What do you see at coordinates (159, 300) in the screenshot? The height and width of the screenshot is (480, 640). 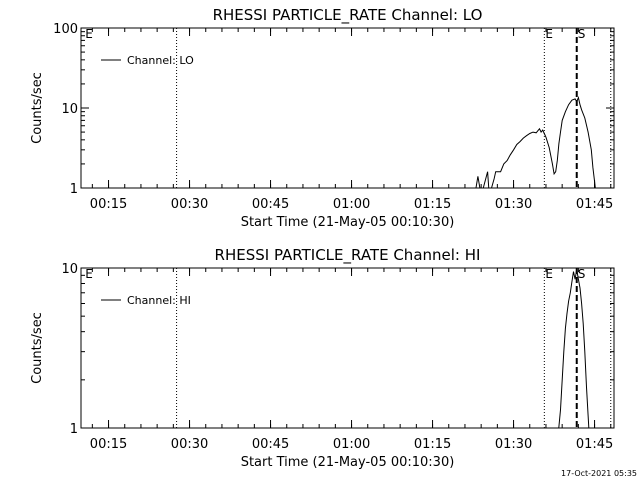 I see `legend-entry: Channel: HI` at bounding box center [159, 300].